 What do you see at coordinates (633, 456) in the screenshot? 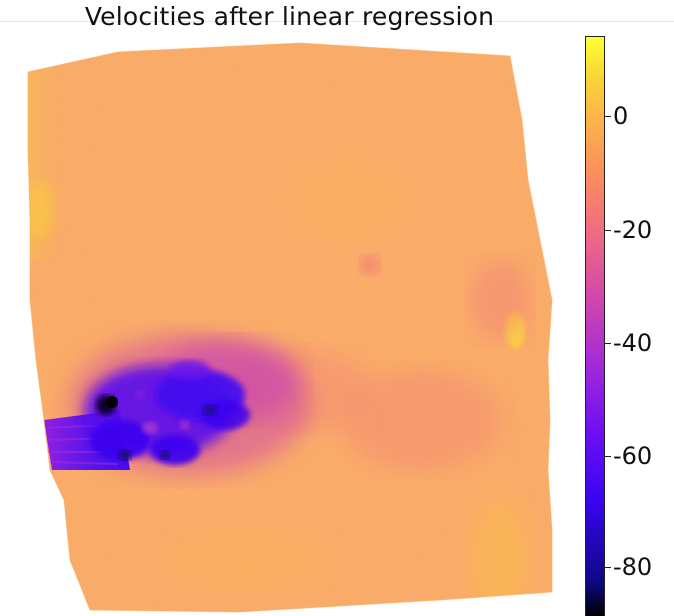
I see `colorbar-tick-label: -60` at bounding box center [633, 456].